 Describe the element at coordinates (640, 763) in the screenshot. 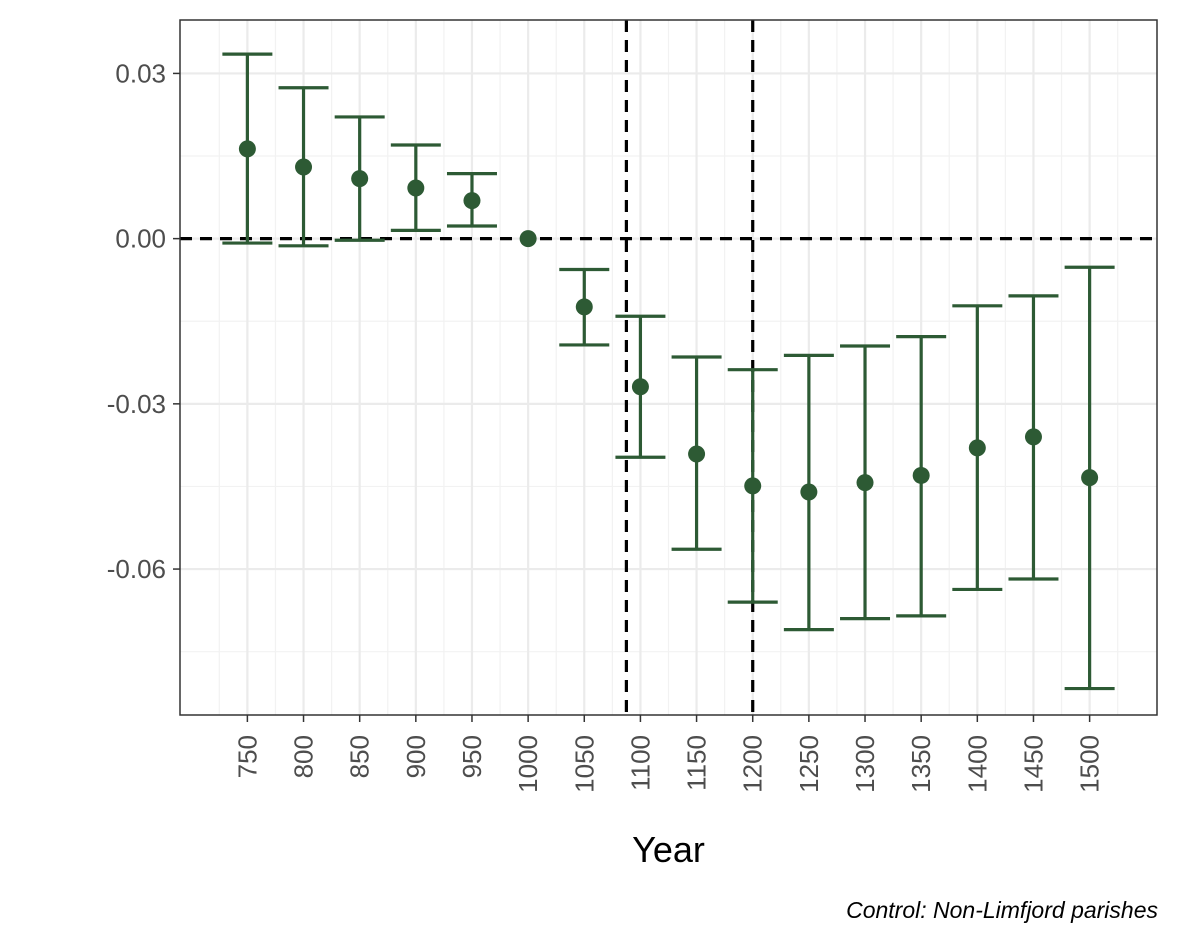

I see `x-tick-label: 1100` at that location.